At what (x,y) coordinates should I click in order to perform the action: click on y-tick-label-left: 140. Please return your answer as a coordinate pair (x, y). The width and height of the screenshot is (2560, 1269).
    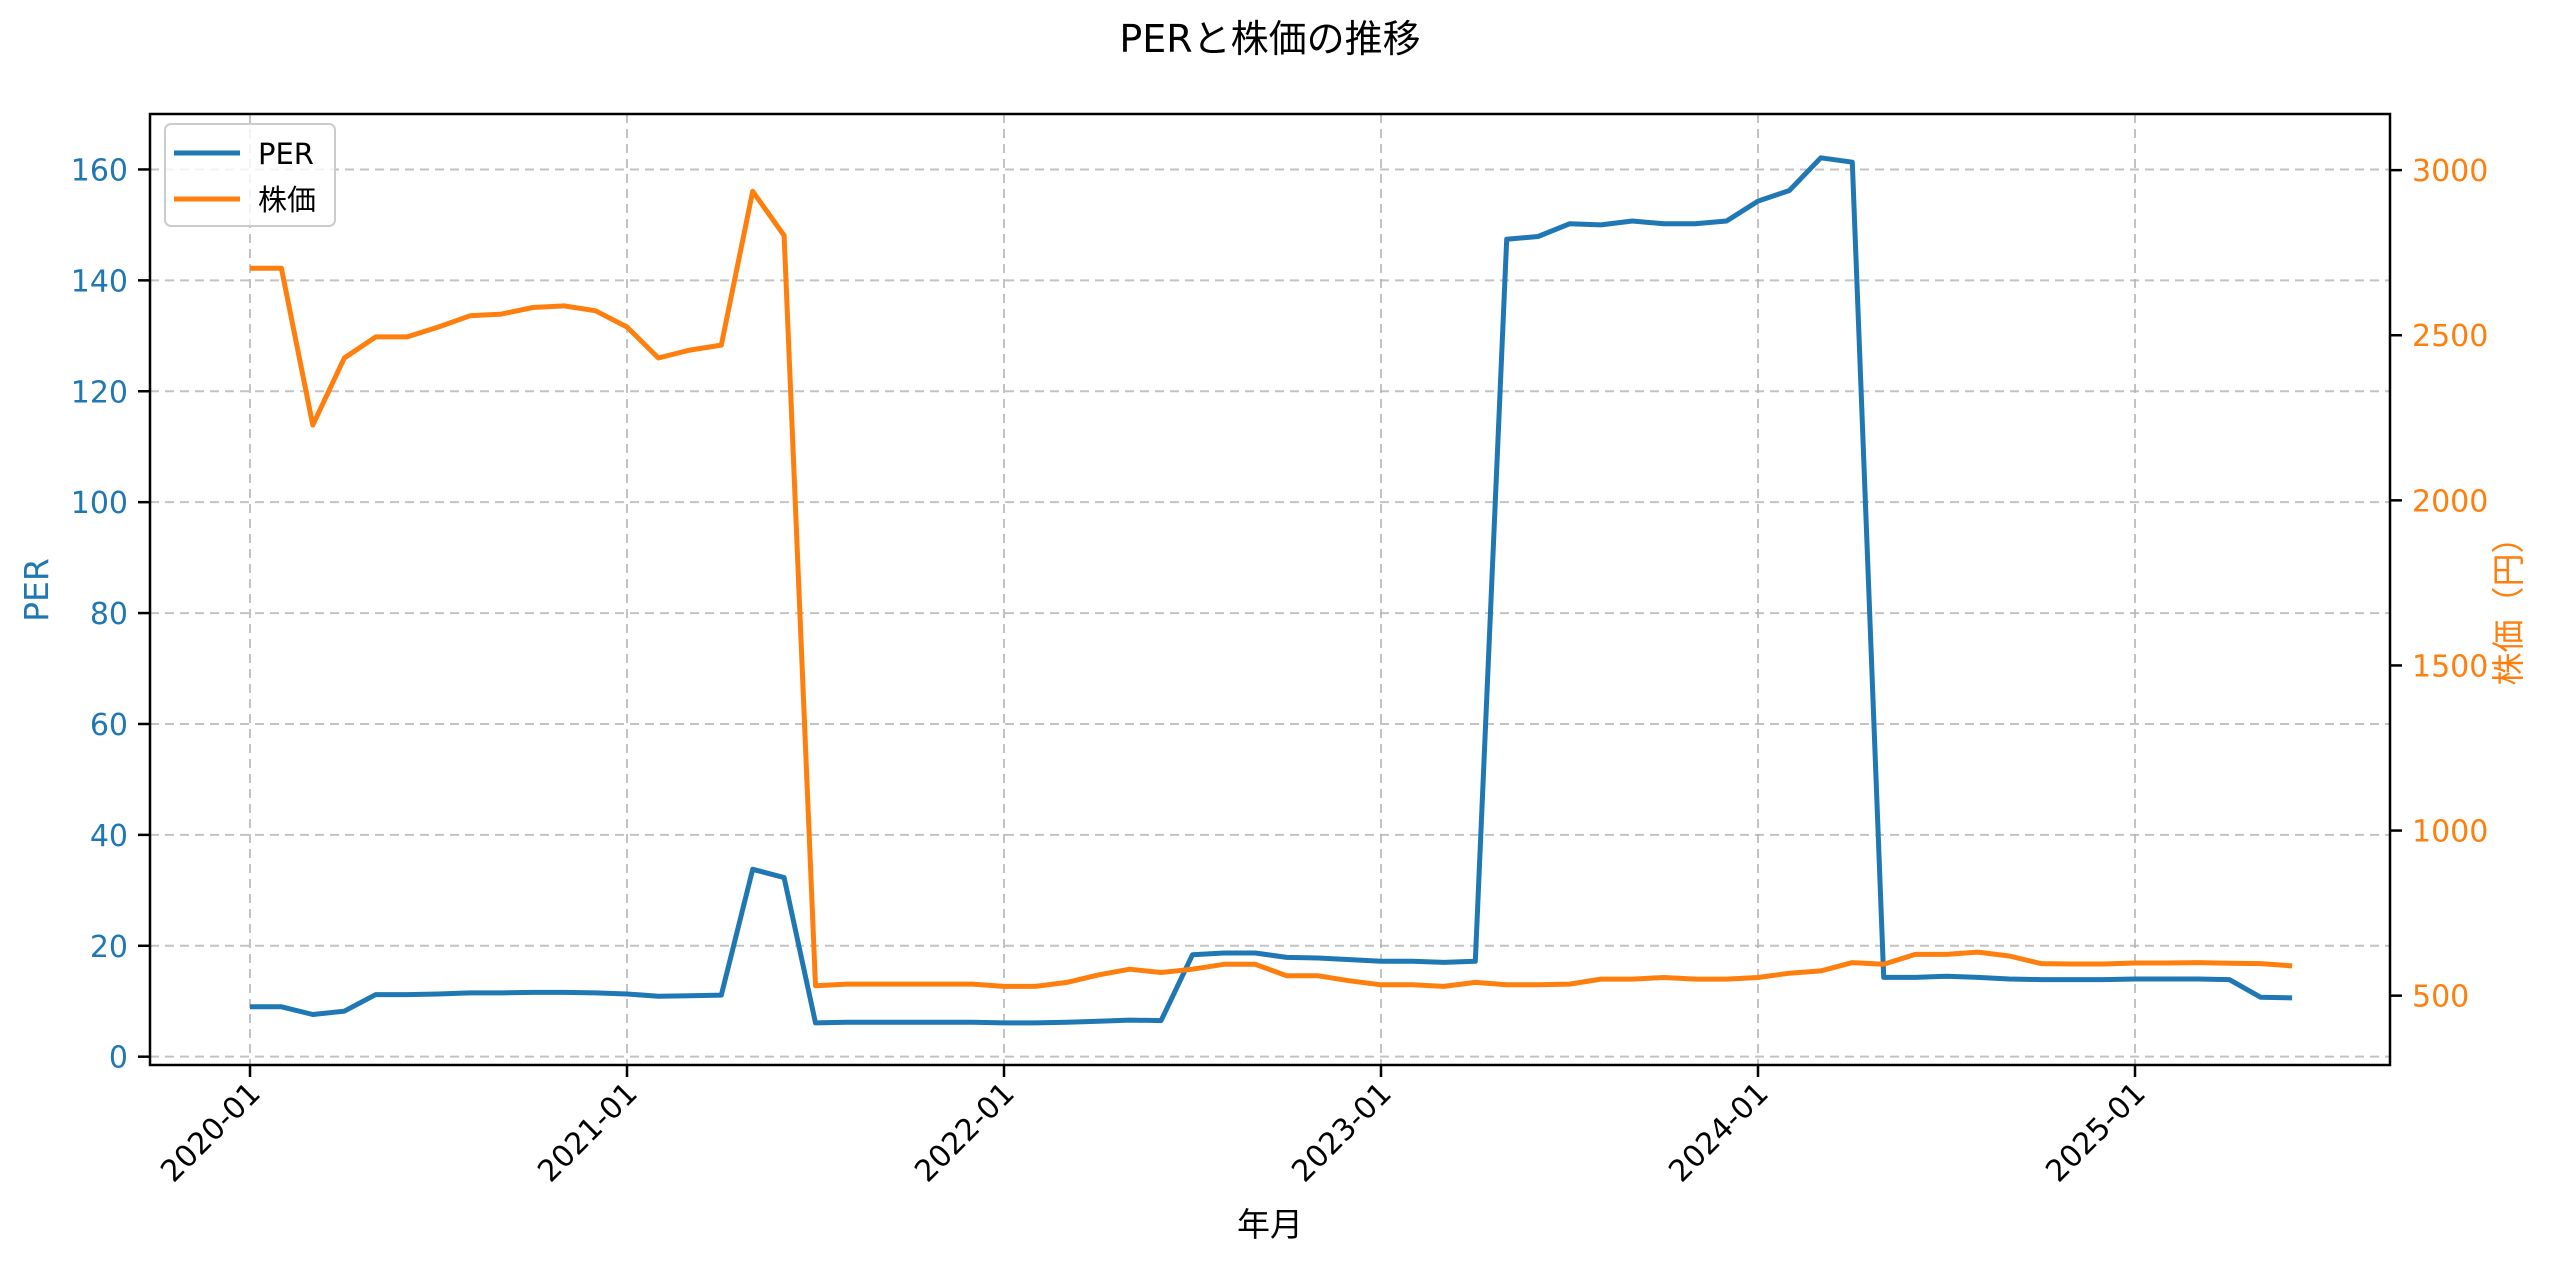
    Looking at the image, I should click on (99, 281).